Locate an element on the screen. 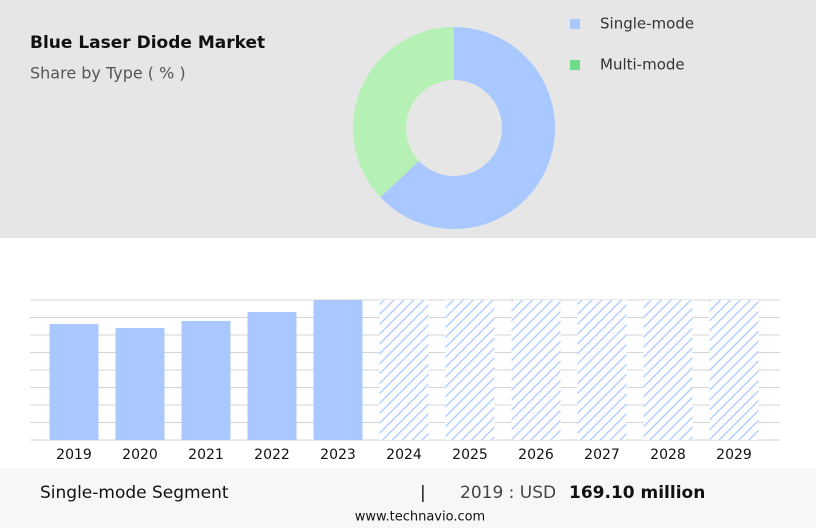 The width and height of the screenshot is (816, 528). chart-subtitle: Share by Type ( % ) is located at coordinates (108, 73).